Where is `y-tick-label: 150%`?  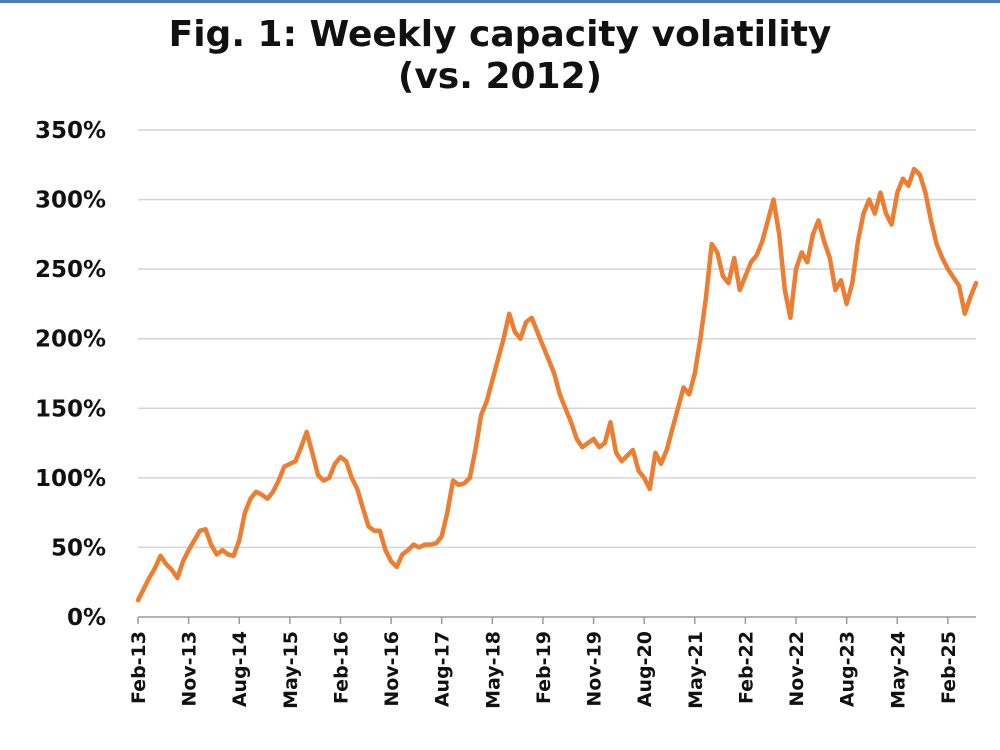 y-tick-label: 150% is located at coordinates (70, 409).